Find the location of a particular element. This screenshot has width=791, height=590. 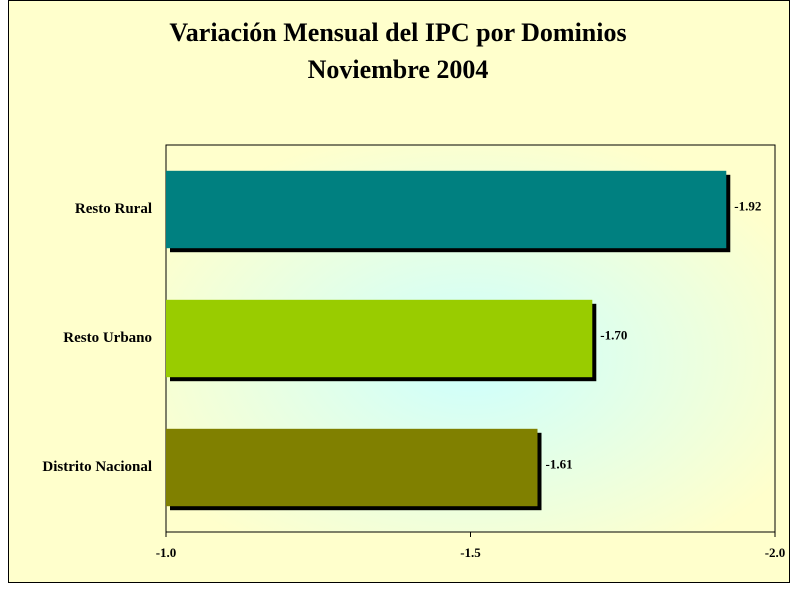

data-label: -1.70 is located at coordinates (613, 334).